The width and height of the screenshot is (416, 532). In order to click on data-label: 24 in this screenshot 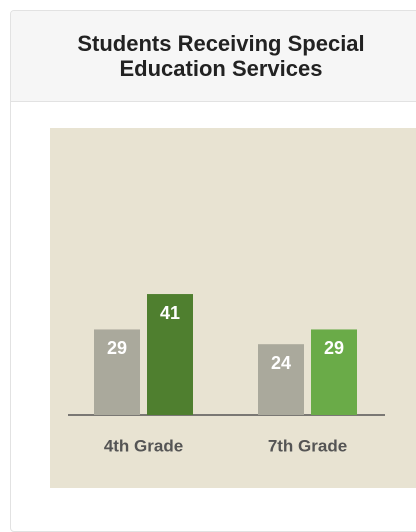, I will do `click(281, 363)`.